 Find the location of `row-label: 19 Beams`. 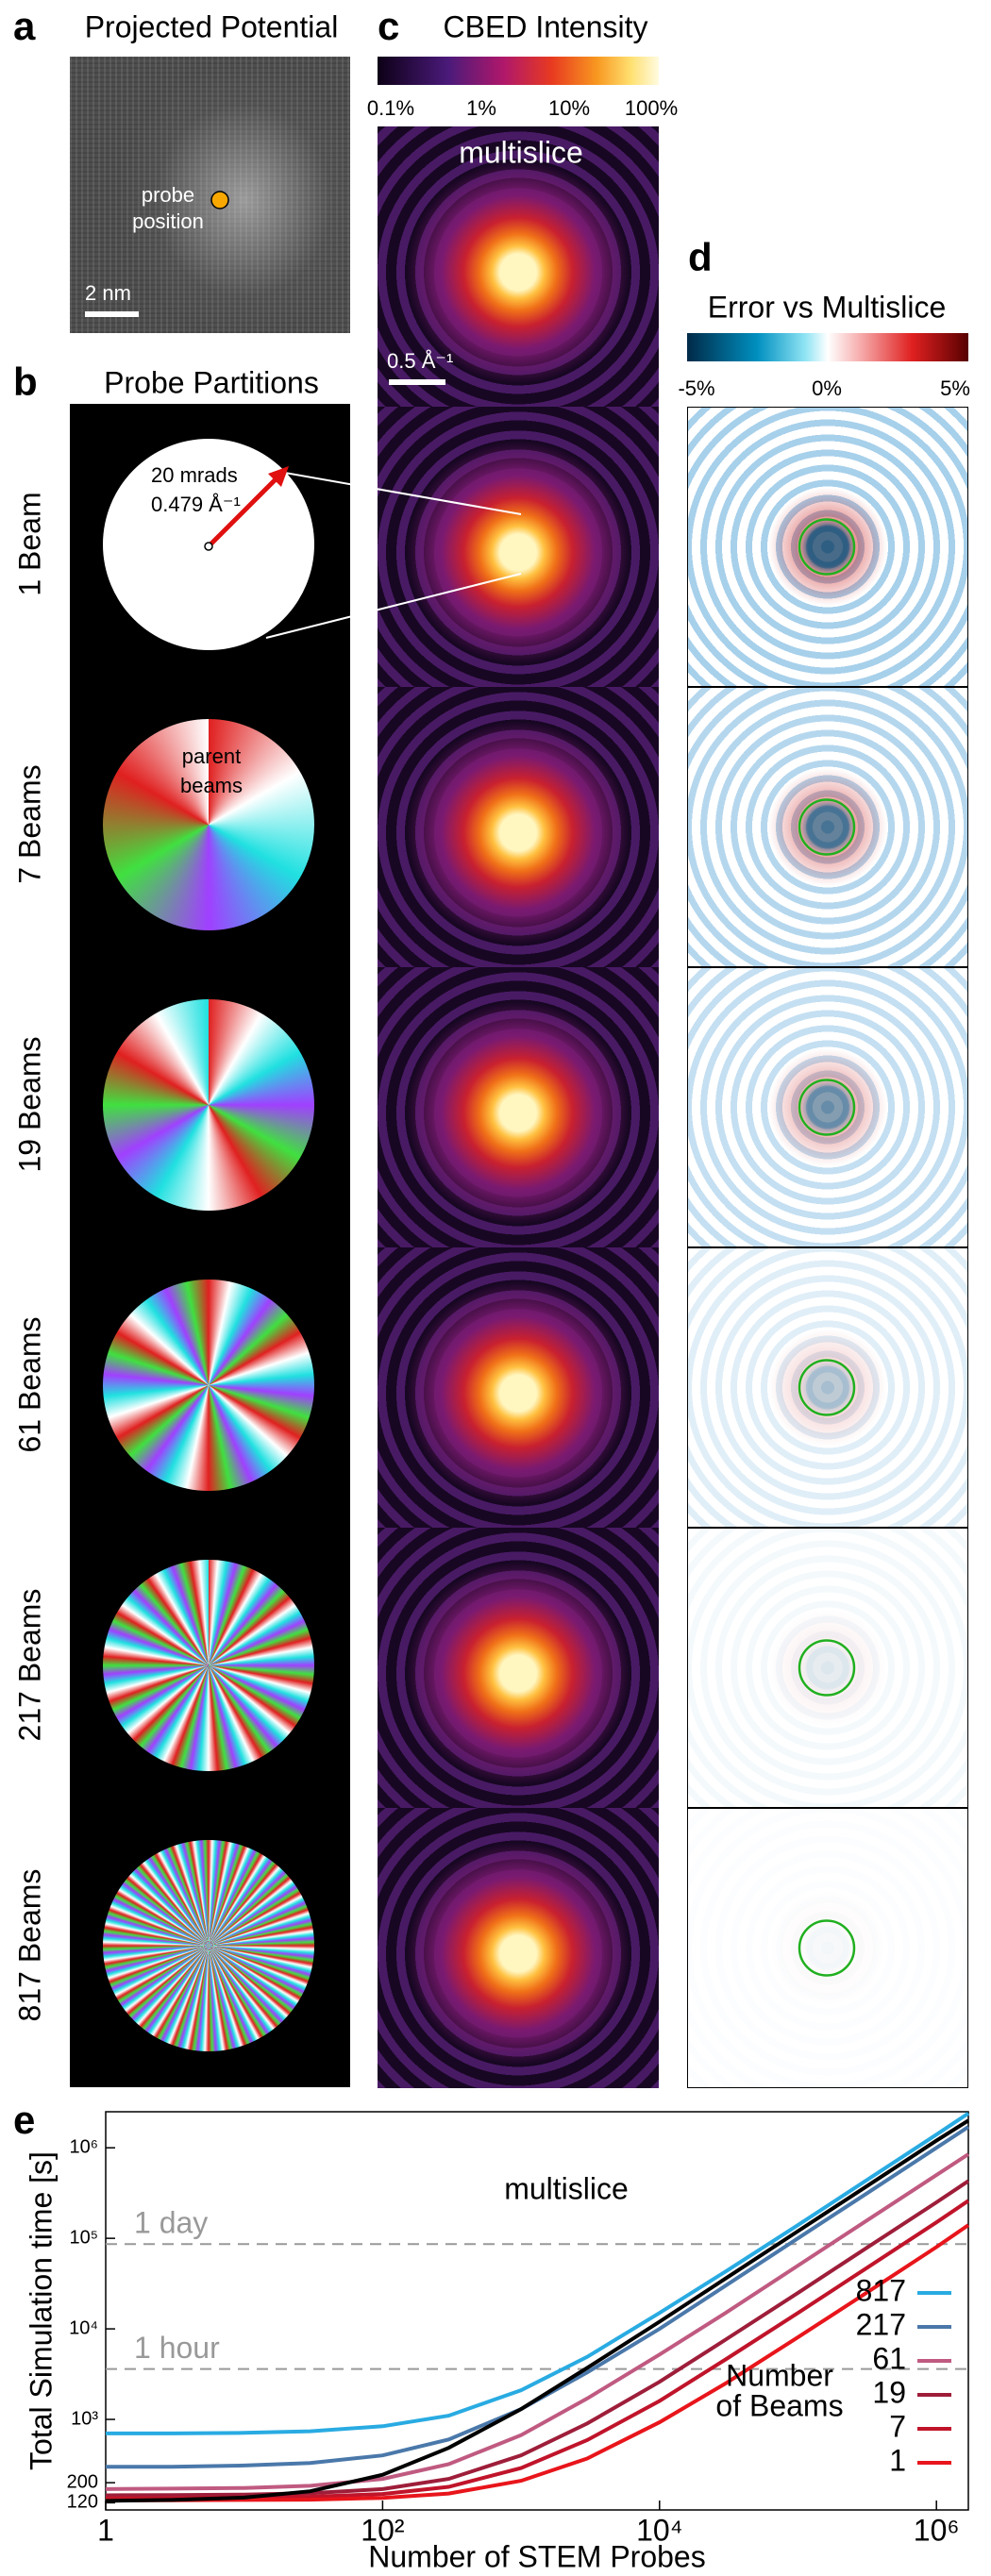

row-label: 19 Beams is located at coordinates (29, 1104).